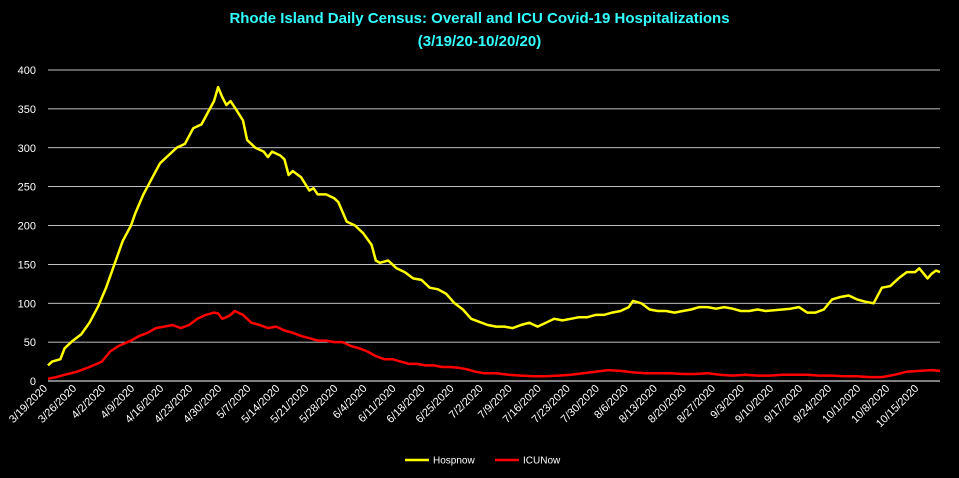 This screenshot has height=478, width=959. I want to click on y-tick-label: 150, so click(27, 265).